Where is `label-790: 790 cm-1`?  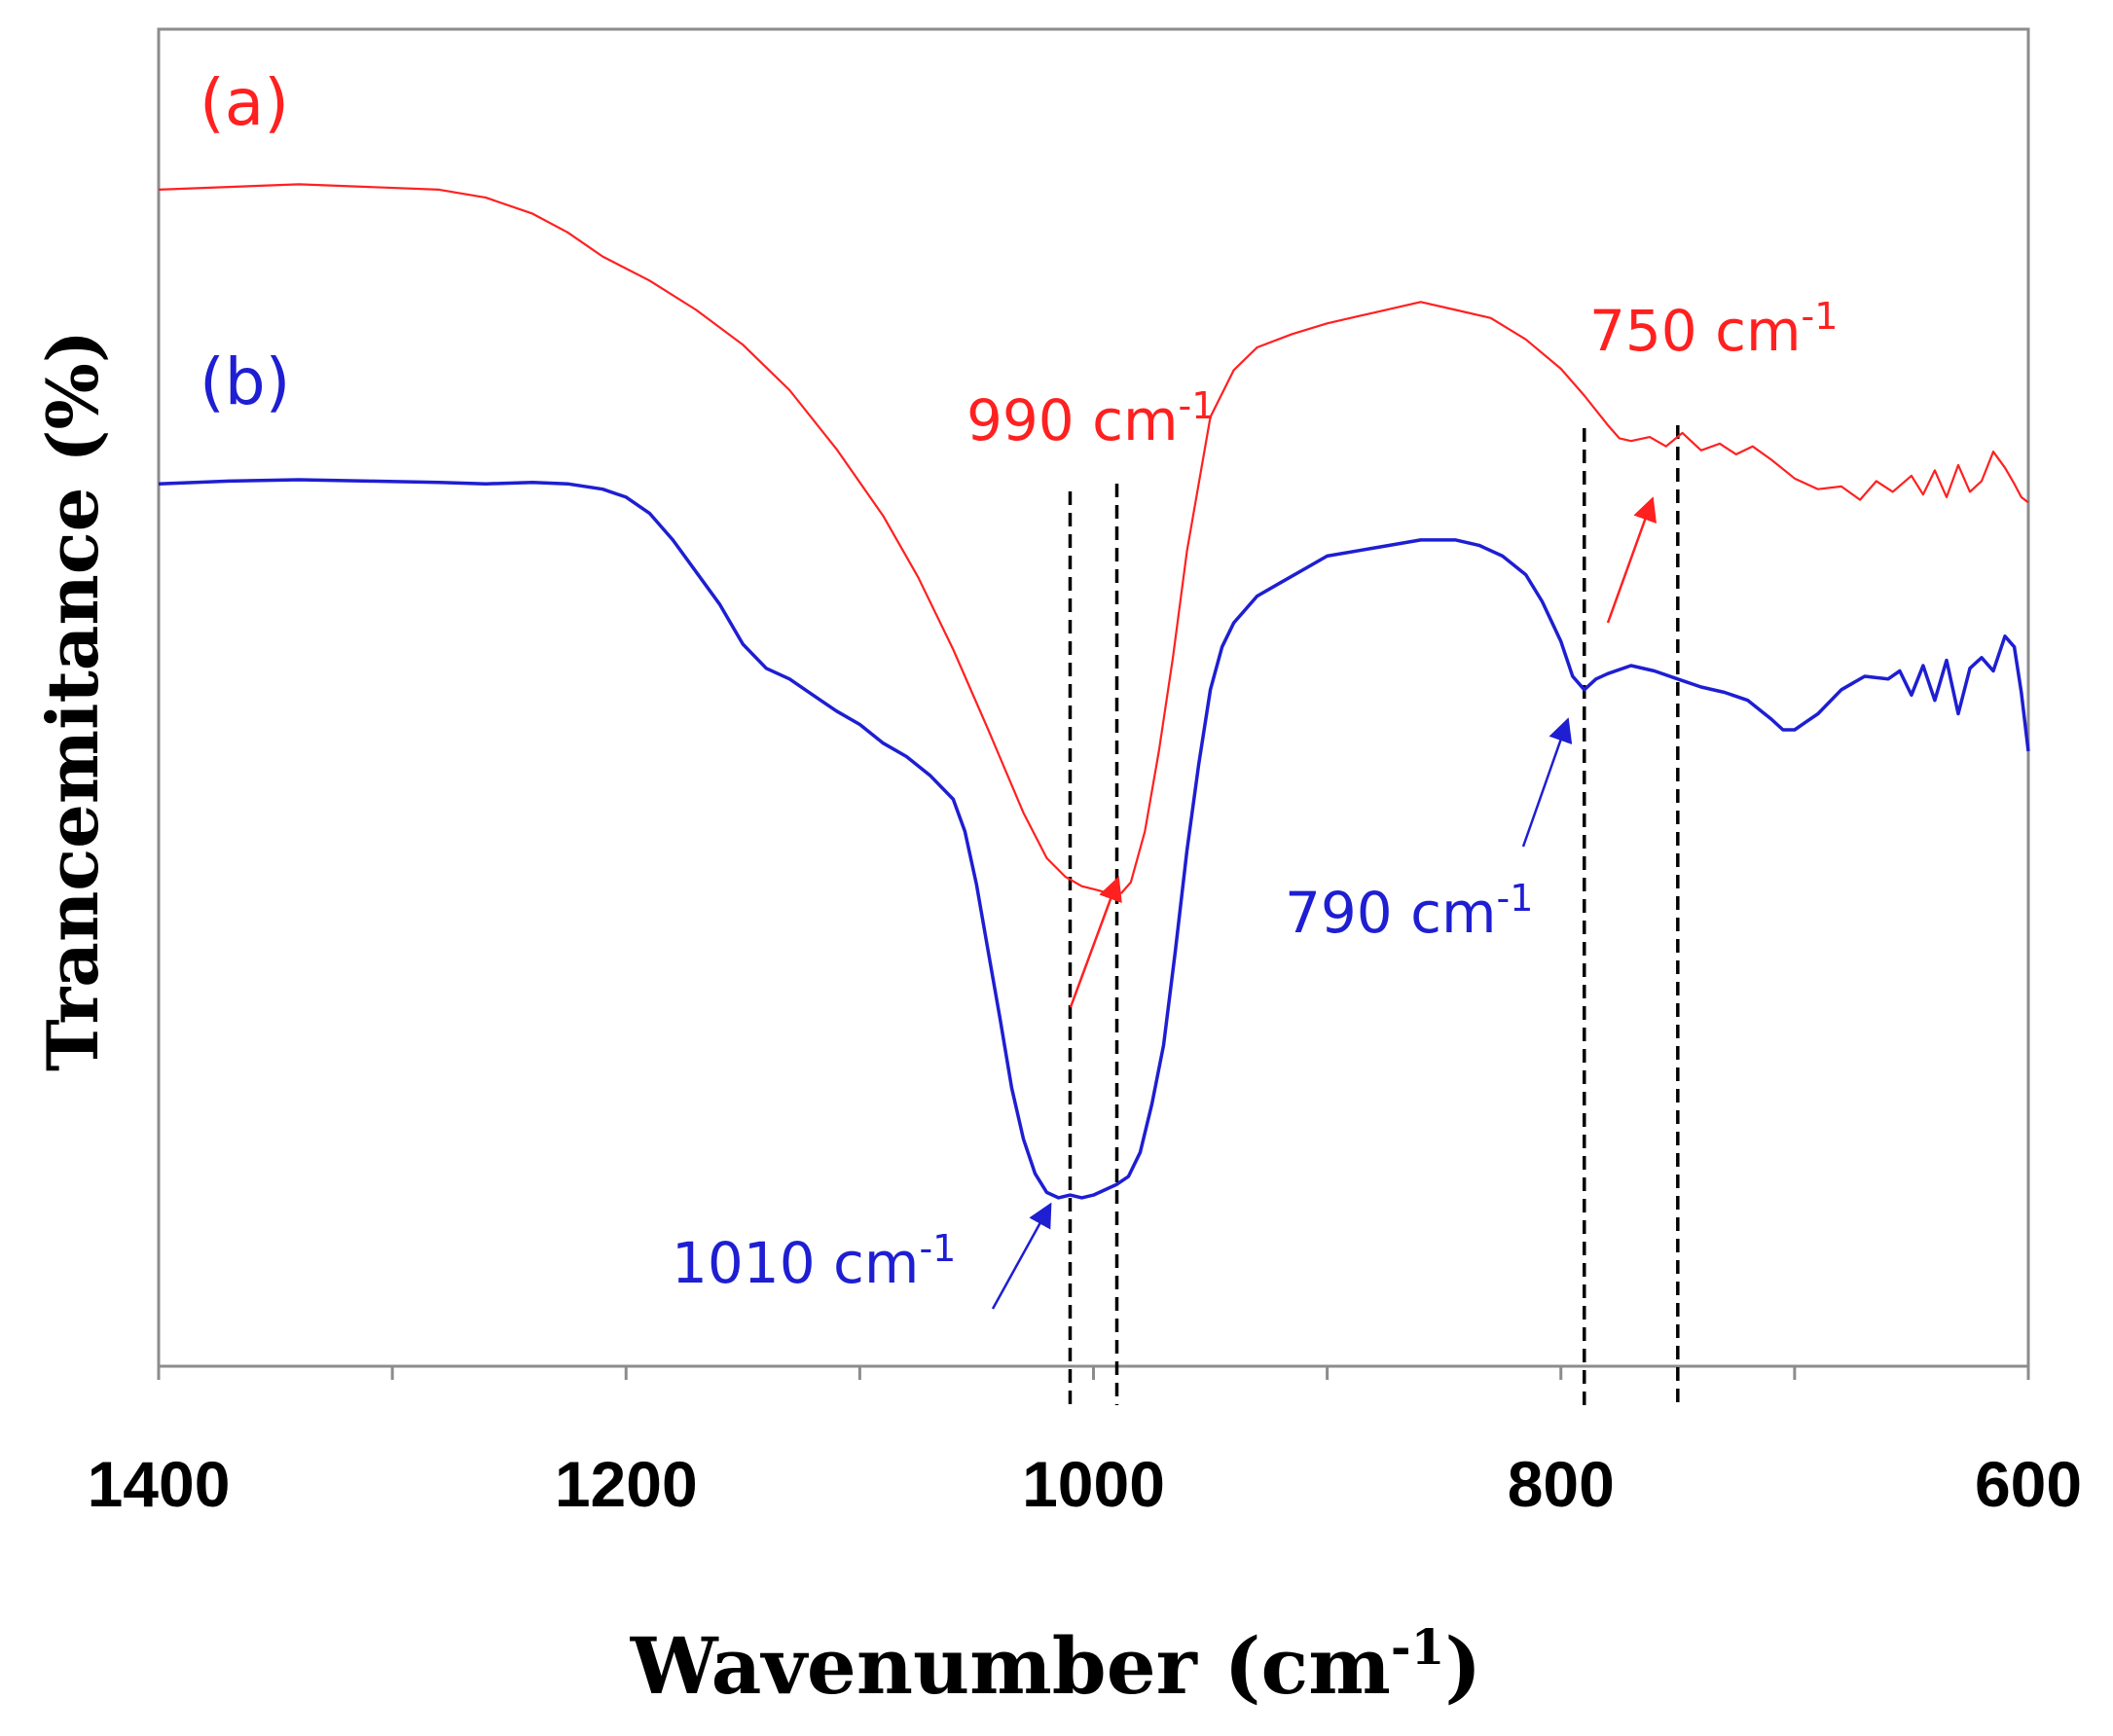 label-790: 790 cm-1 is located at coordinates (1409, 912).